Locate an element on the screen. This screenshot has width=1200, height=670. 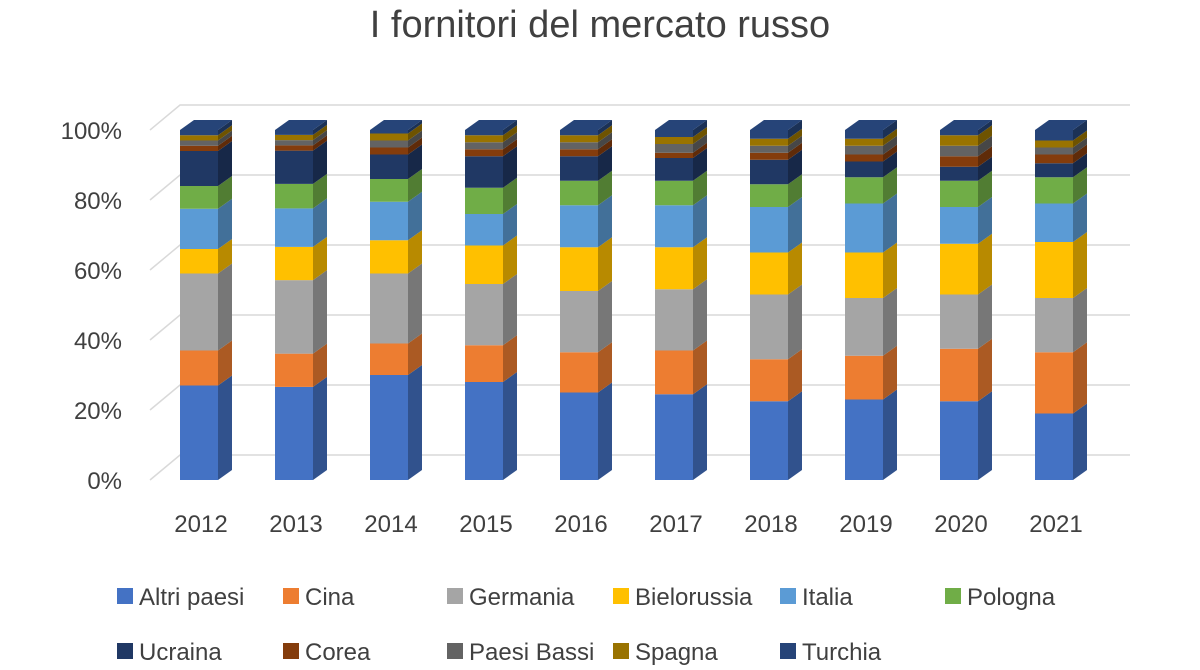
bar-stack-2017 is located at coordinates (681, 300).